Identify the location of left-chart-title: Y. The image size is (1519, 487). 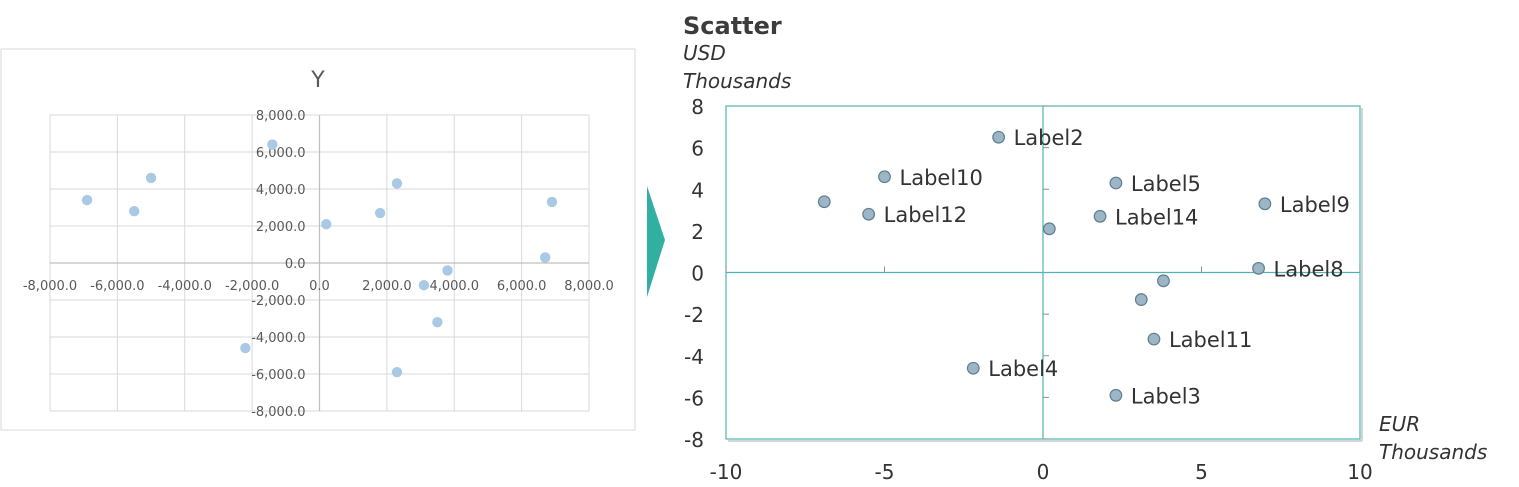
(317, 80).